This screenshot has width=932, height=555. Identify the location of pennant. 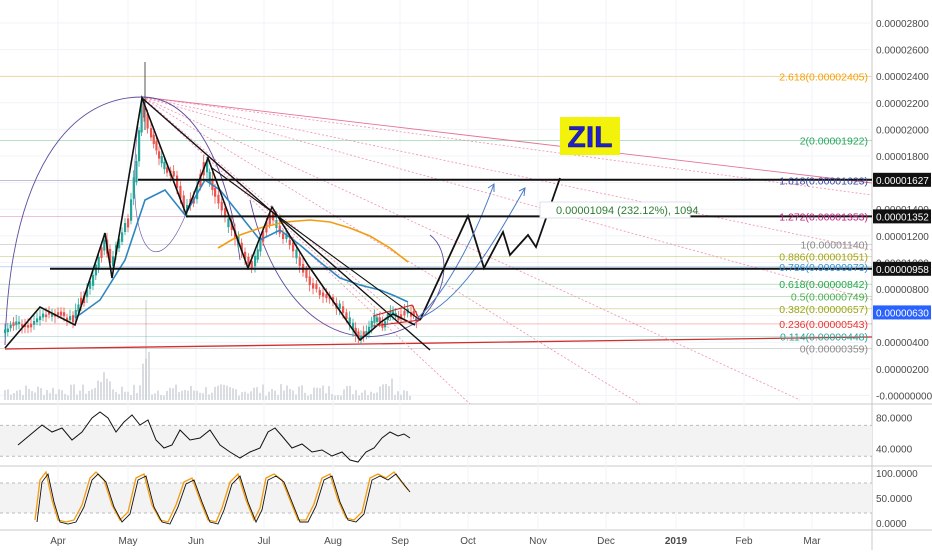
(396, 315).